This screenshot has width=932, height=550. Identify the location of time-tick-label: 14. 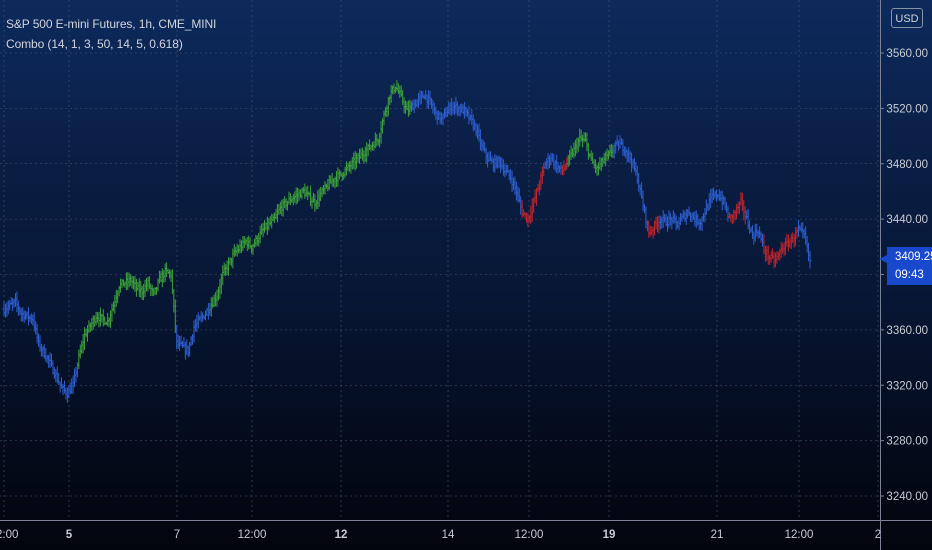
(448, 535).